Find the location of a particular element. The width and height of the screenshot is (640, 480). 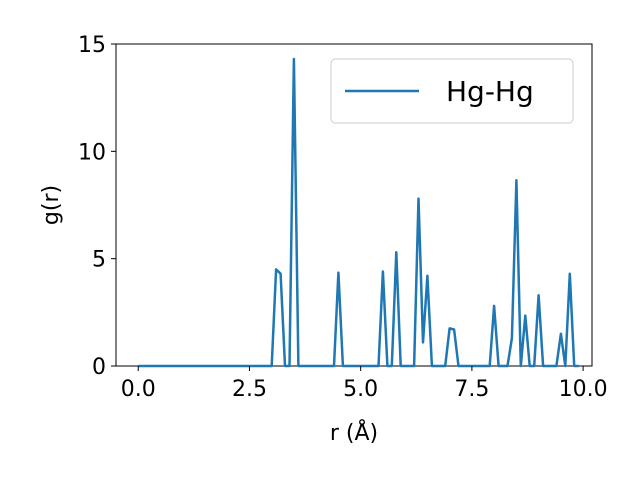

y-tick-label: 0 is located at coordinates (99, 367).